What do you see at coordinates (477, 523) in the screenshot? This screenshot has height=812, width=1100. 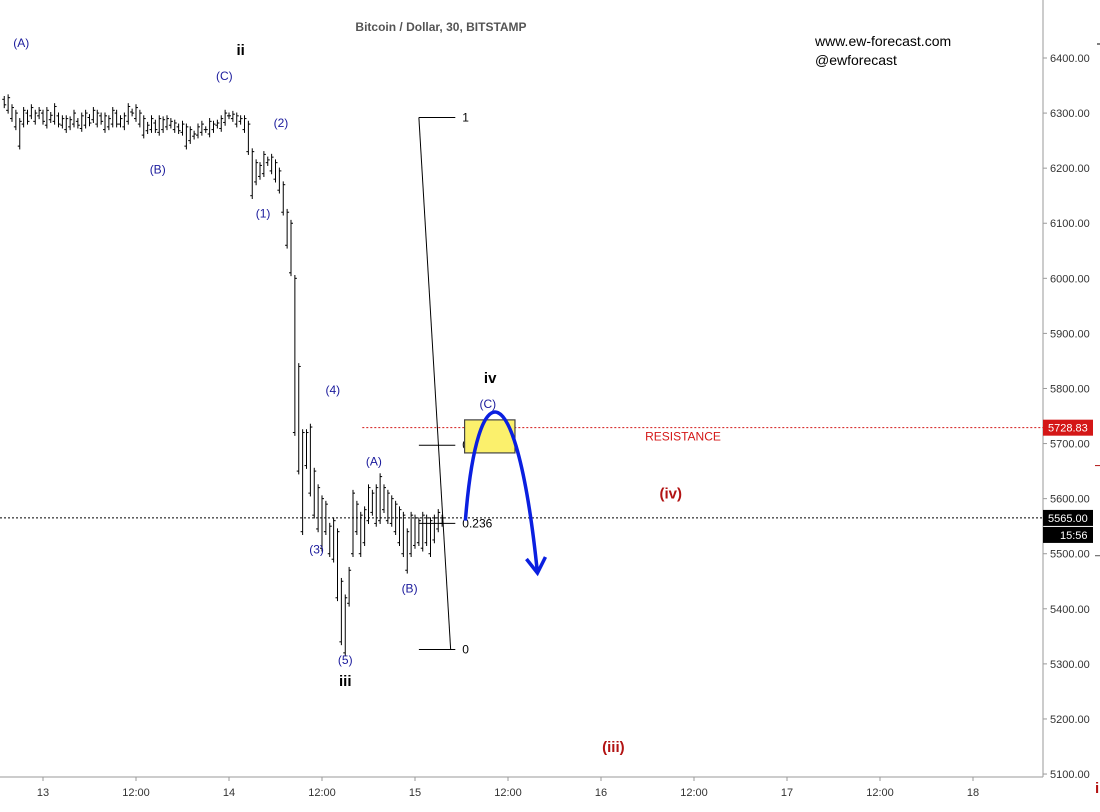 I see `fib-level-label-2: 0.236` at bounding box center [477, 523].